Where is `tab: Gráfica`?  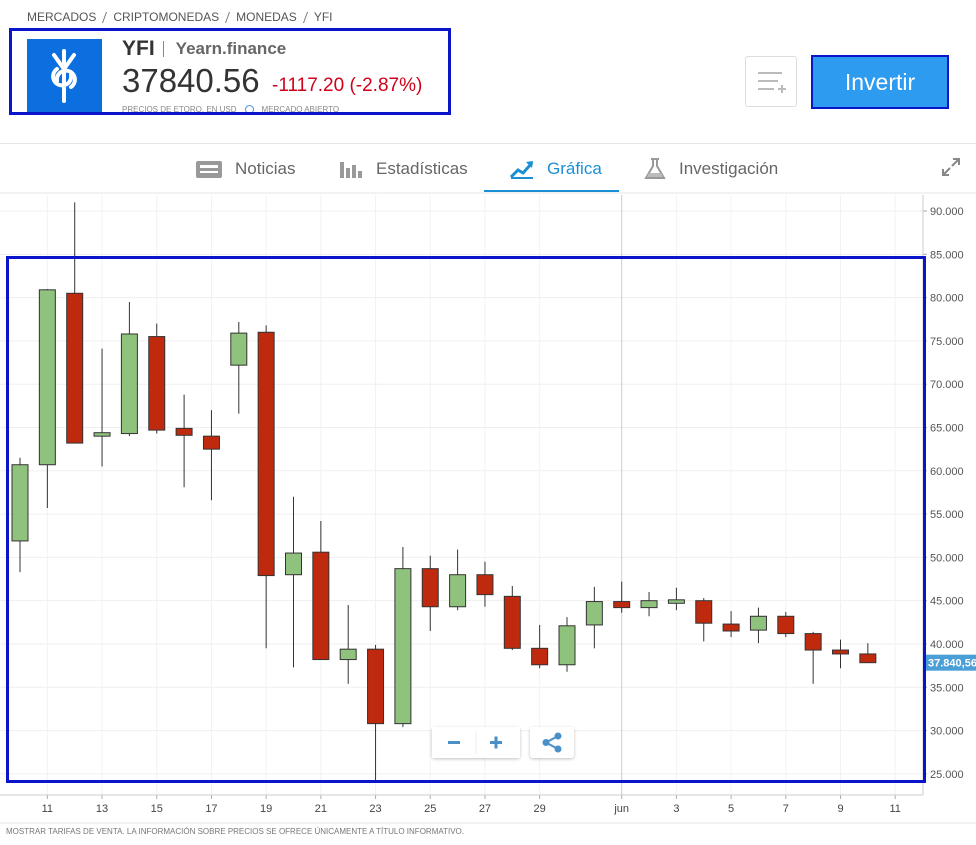
tab: Gráfica is located at coordinates (555, 169).